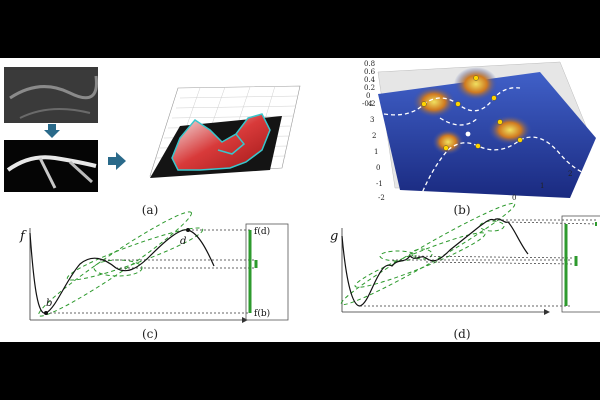 The image size is (600, 400). What do you see at coordinates (461, 210) in the screenshot?
I see `caption-b: (b)` at bounding box center [461, 210].